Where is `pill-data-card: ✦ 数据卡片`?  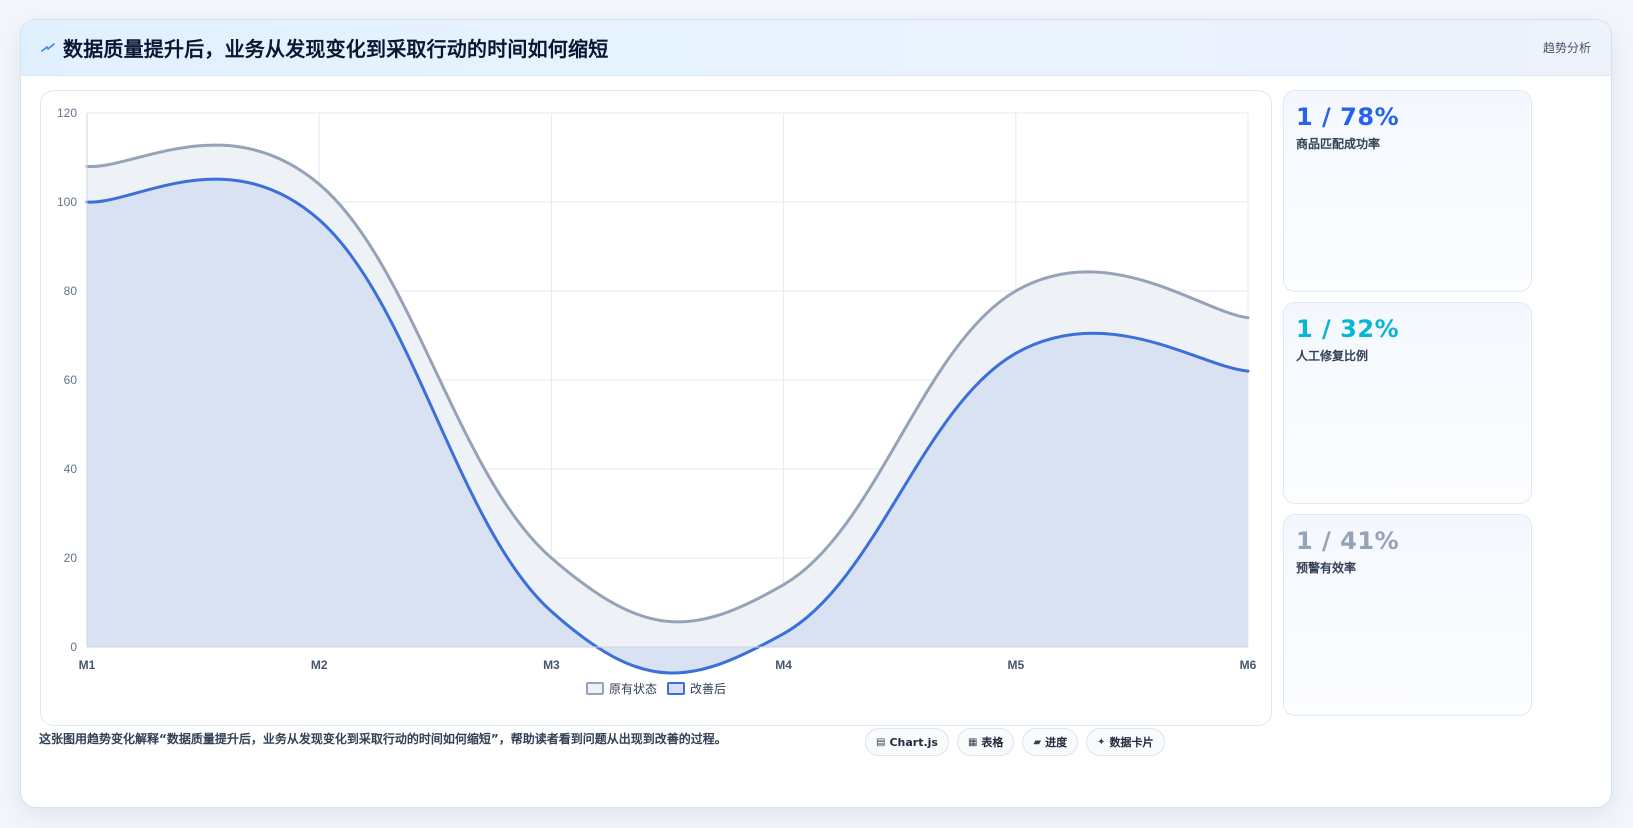
pill-data-card: ✦ 数据卡片 is located at coordinates (1125, 742).